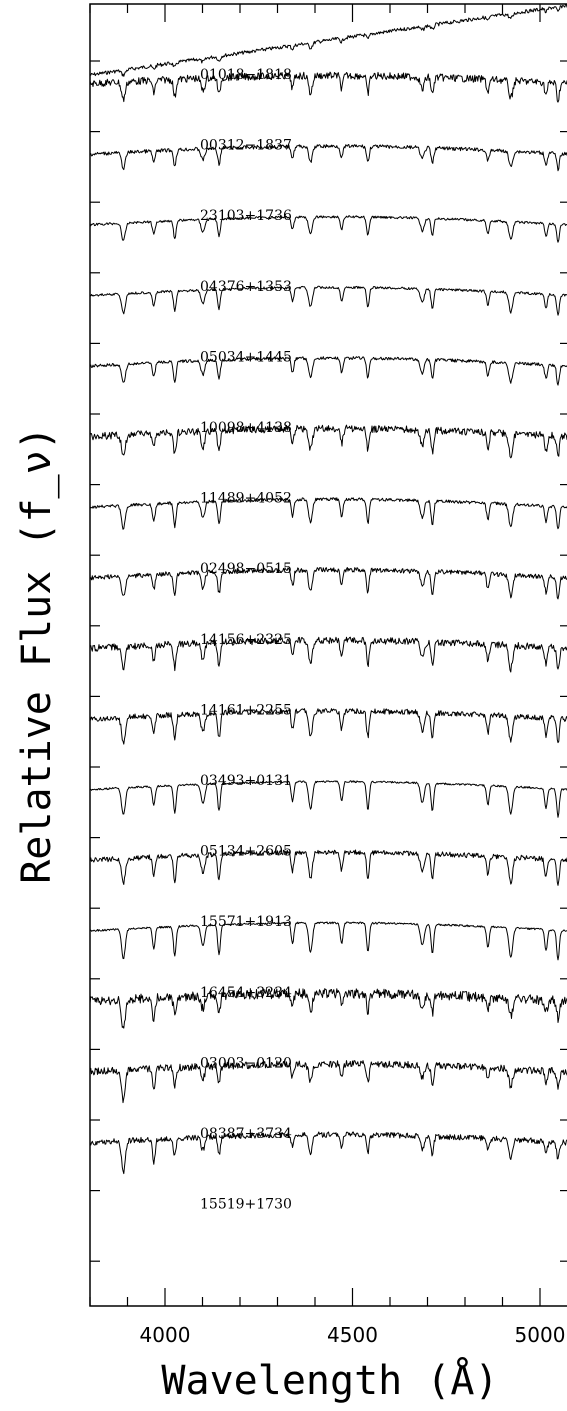 This screenshot has height=1411, width=567. Describe the element at coordinates (246, 1063) in the screenshot. I see `spectrum-label: 03003−0120` at that location.